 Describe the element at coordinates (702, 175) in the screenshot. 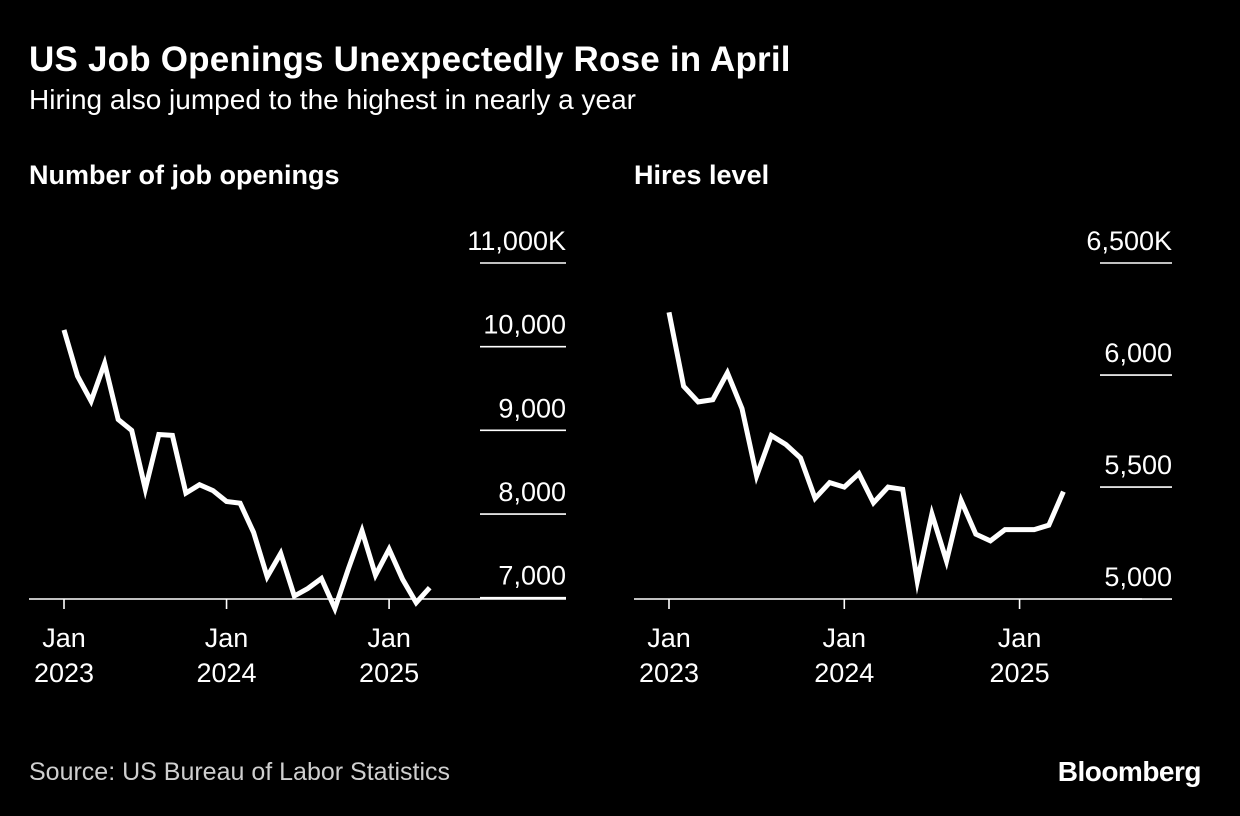

I see `hires-panel-title: Hires level` at that location.